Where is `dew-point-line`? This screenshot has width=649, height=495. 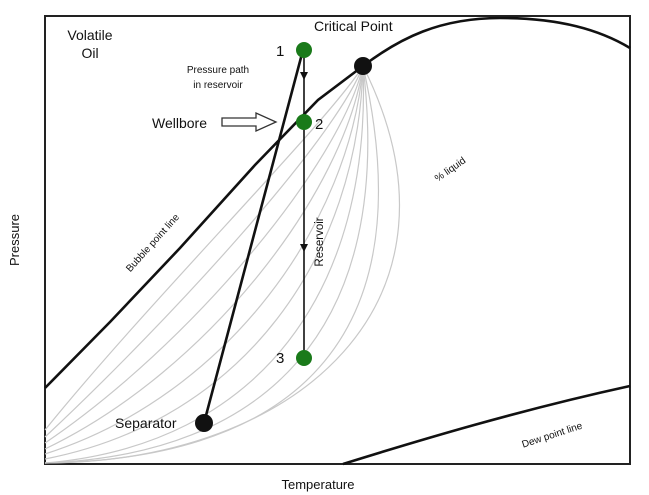 dew-point-line is located at coordinates (486, 425).